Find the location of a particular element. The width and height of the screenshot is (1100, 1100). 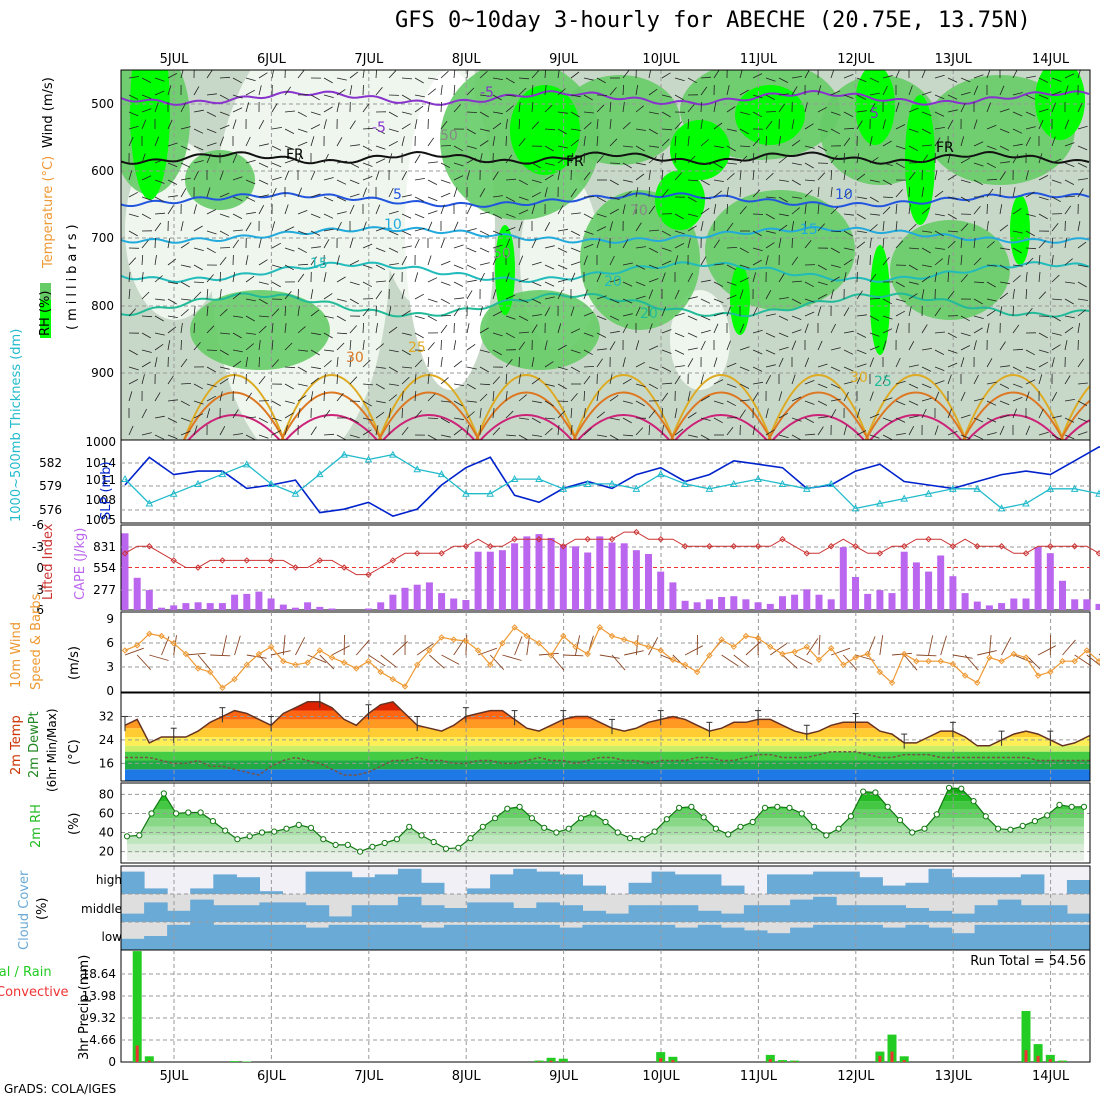

li-marker is located at coordinates (320, 560).